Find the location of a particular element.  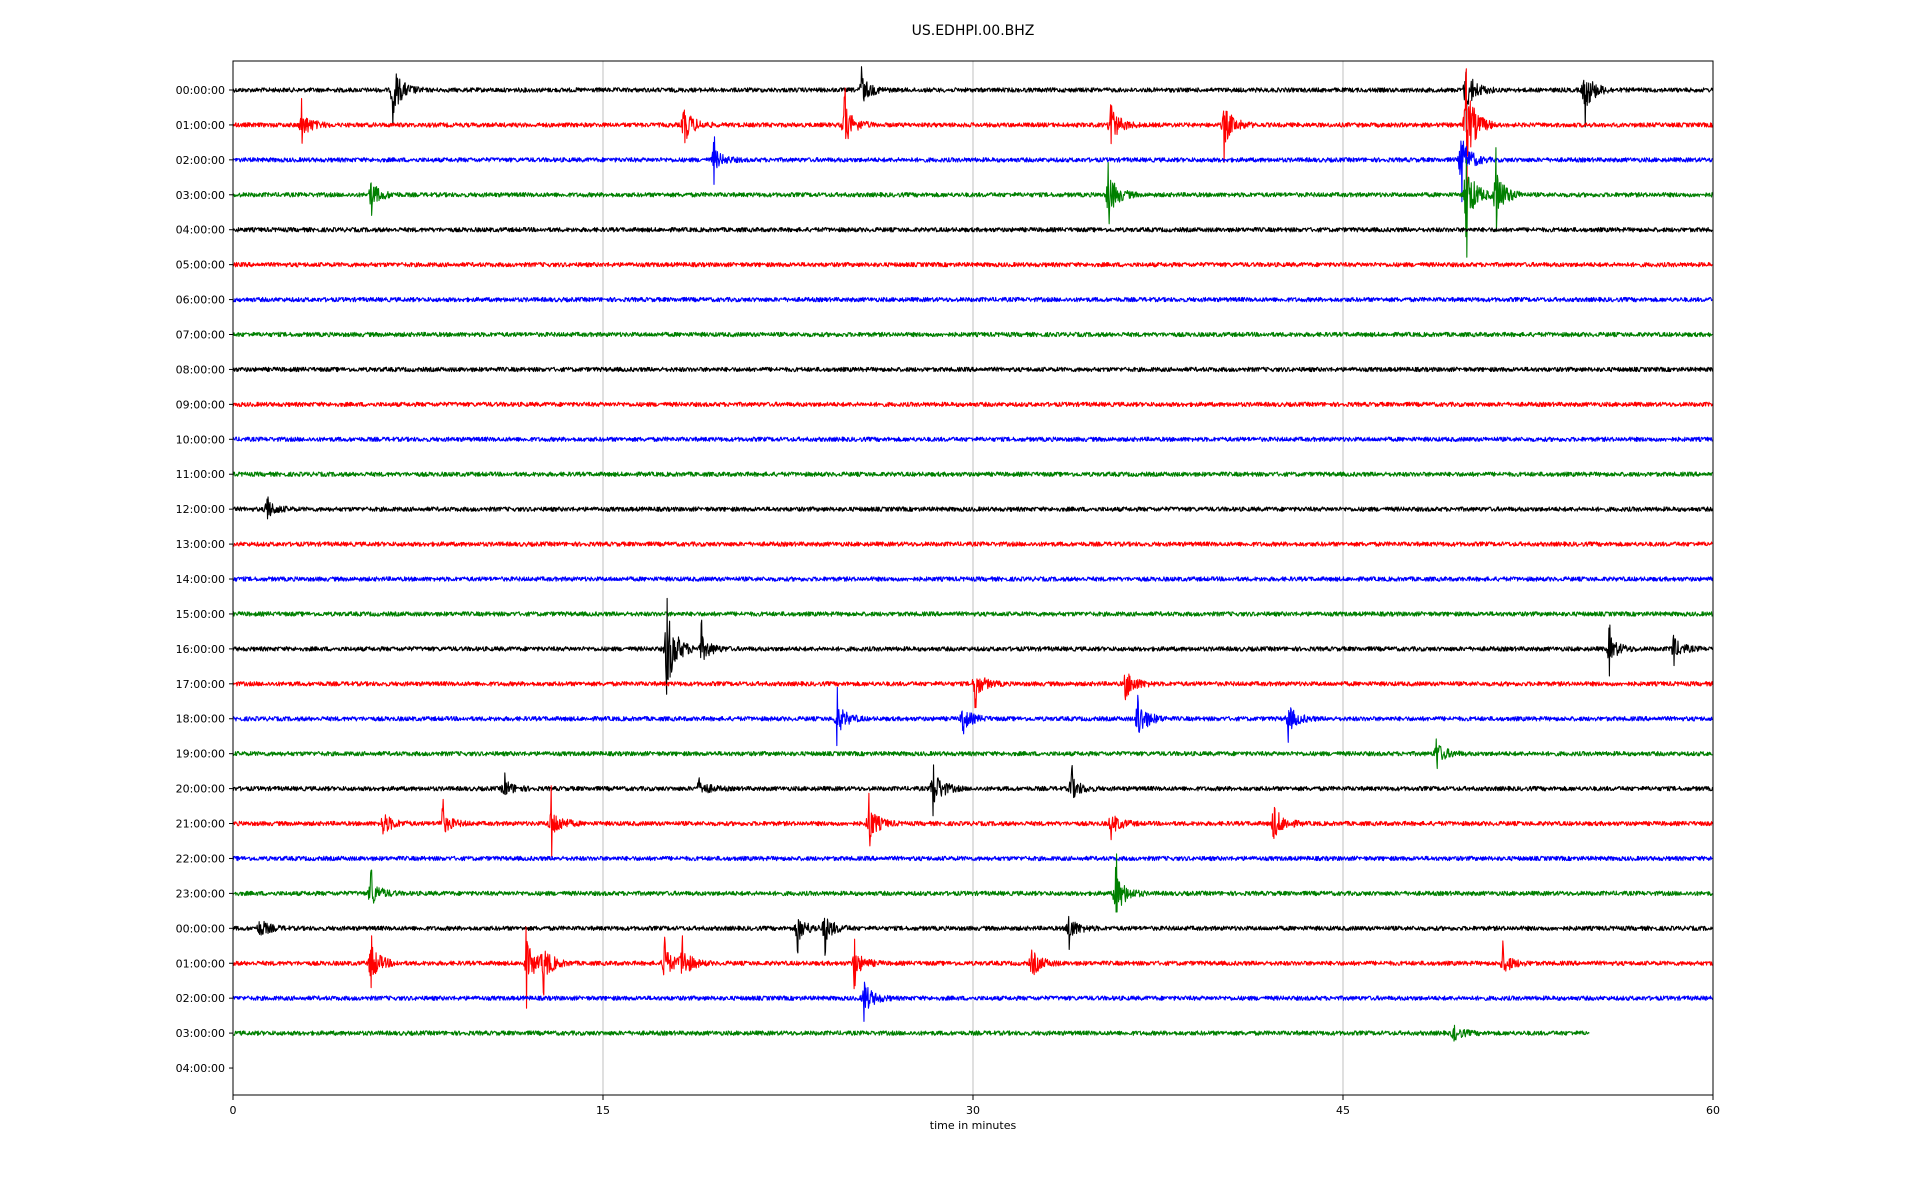

chart-title: US.EDHPI.00.BHZ is located at coordinates (973, 31).